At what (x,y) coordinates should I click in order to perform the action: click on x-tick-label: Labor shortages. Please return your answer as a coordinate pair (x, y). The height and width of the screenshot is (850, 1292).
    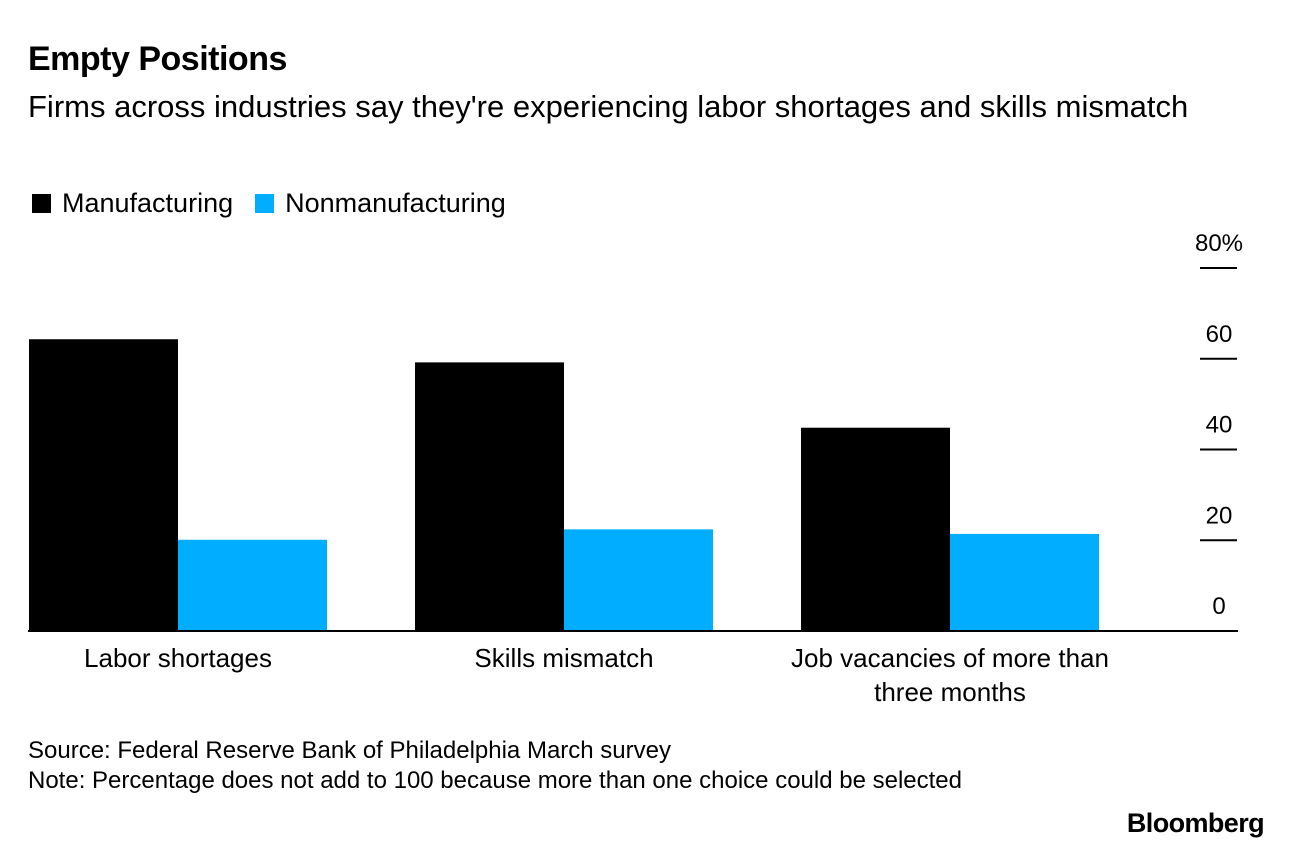
    Looking at the image, I should click on (178, 658).